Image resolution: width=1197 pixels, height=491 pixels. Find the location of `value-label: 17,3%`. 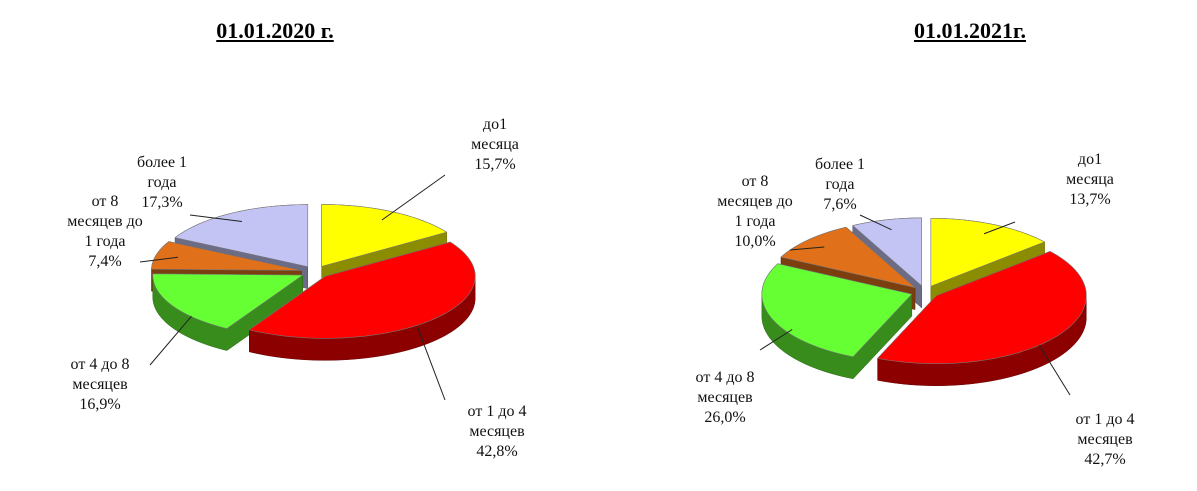

value-label: 17,3% is located at coordinates (162, 202).